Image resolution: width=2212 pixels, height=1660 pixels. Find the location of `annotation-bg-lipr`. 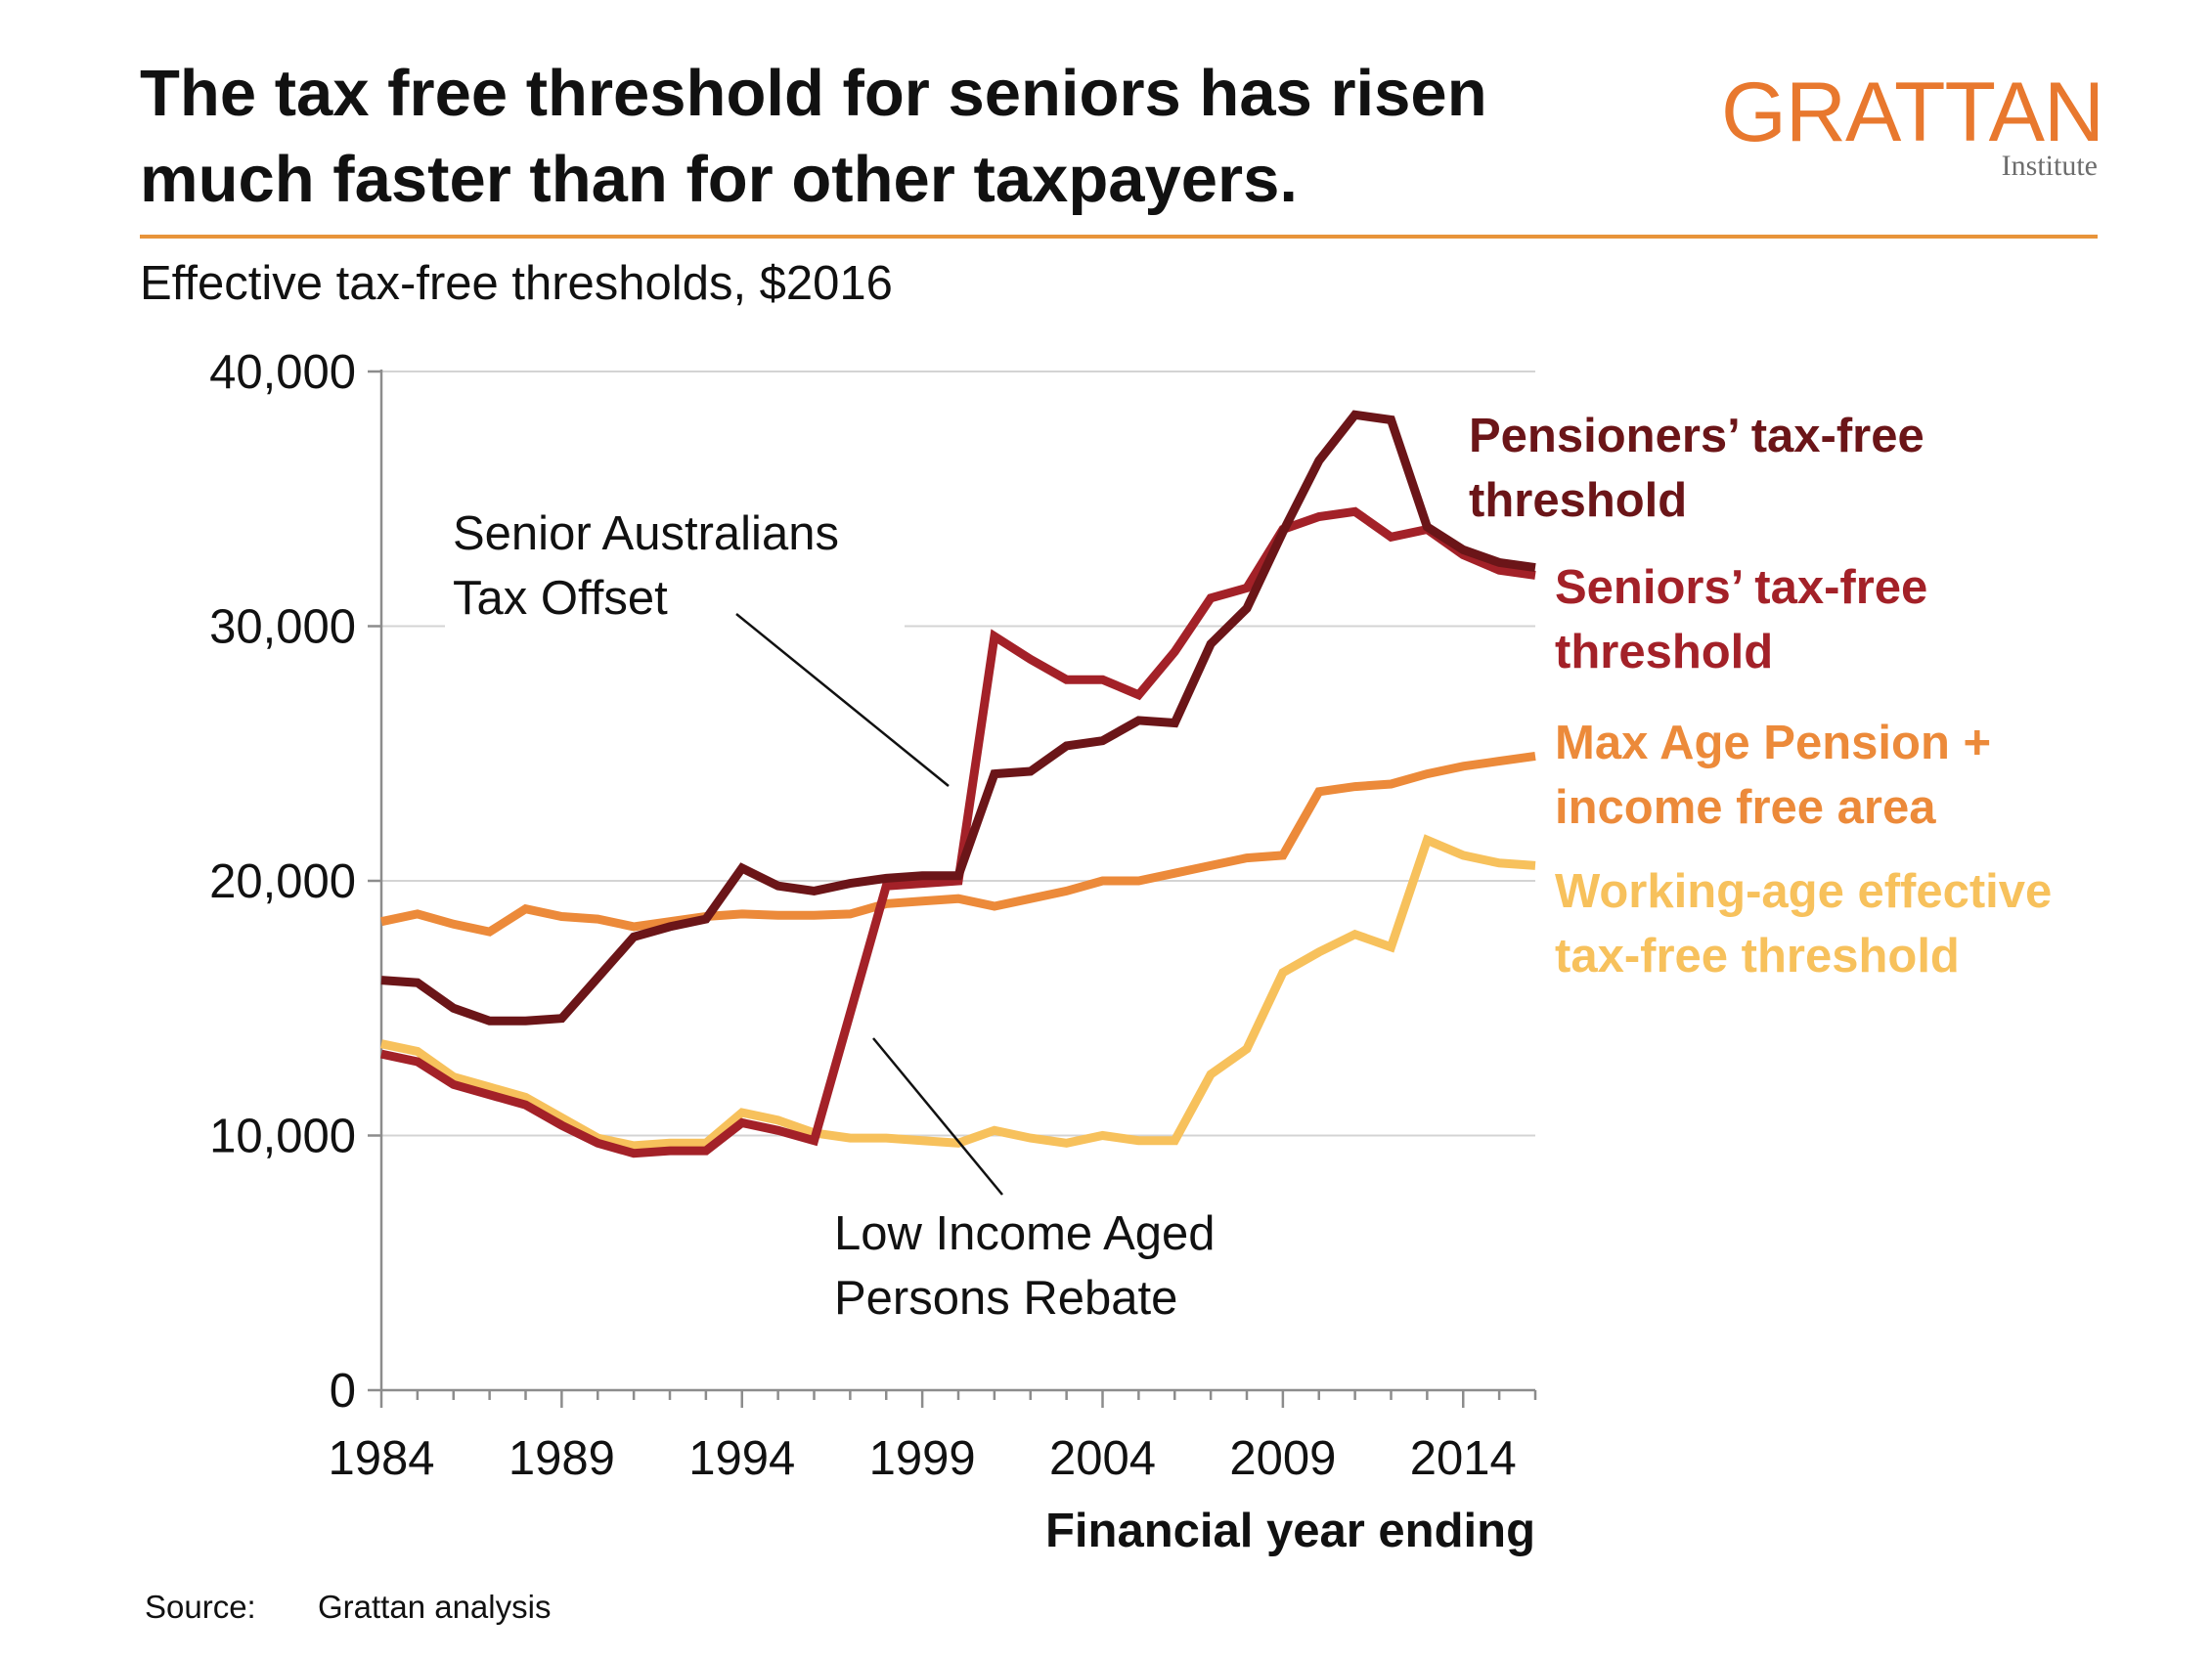

annotation-bg-lipr is located at coordinates (1056, 1269).